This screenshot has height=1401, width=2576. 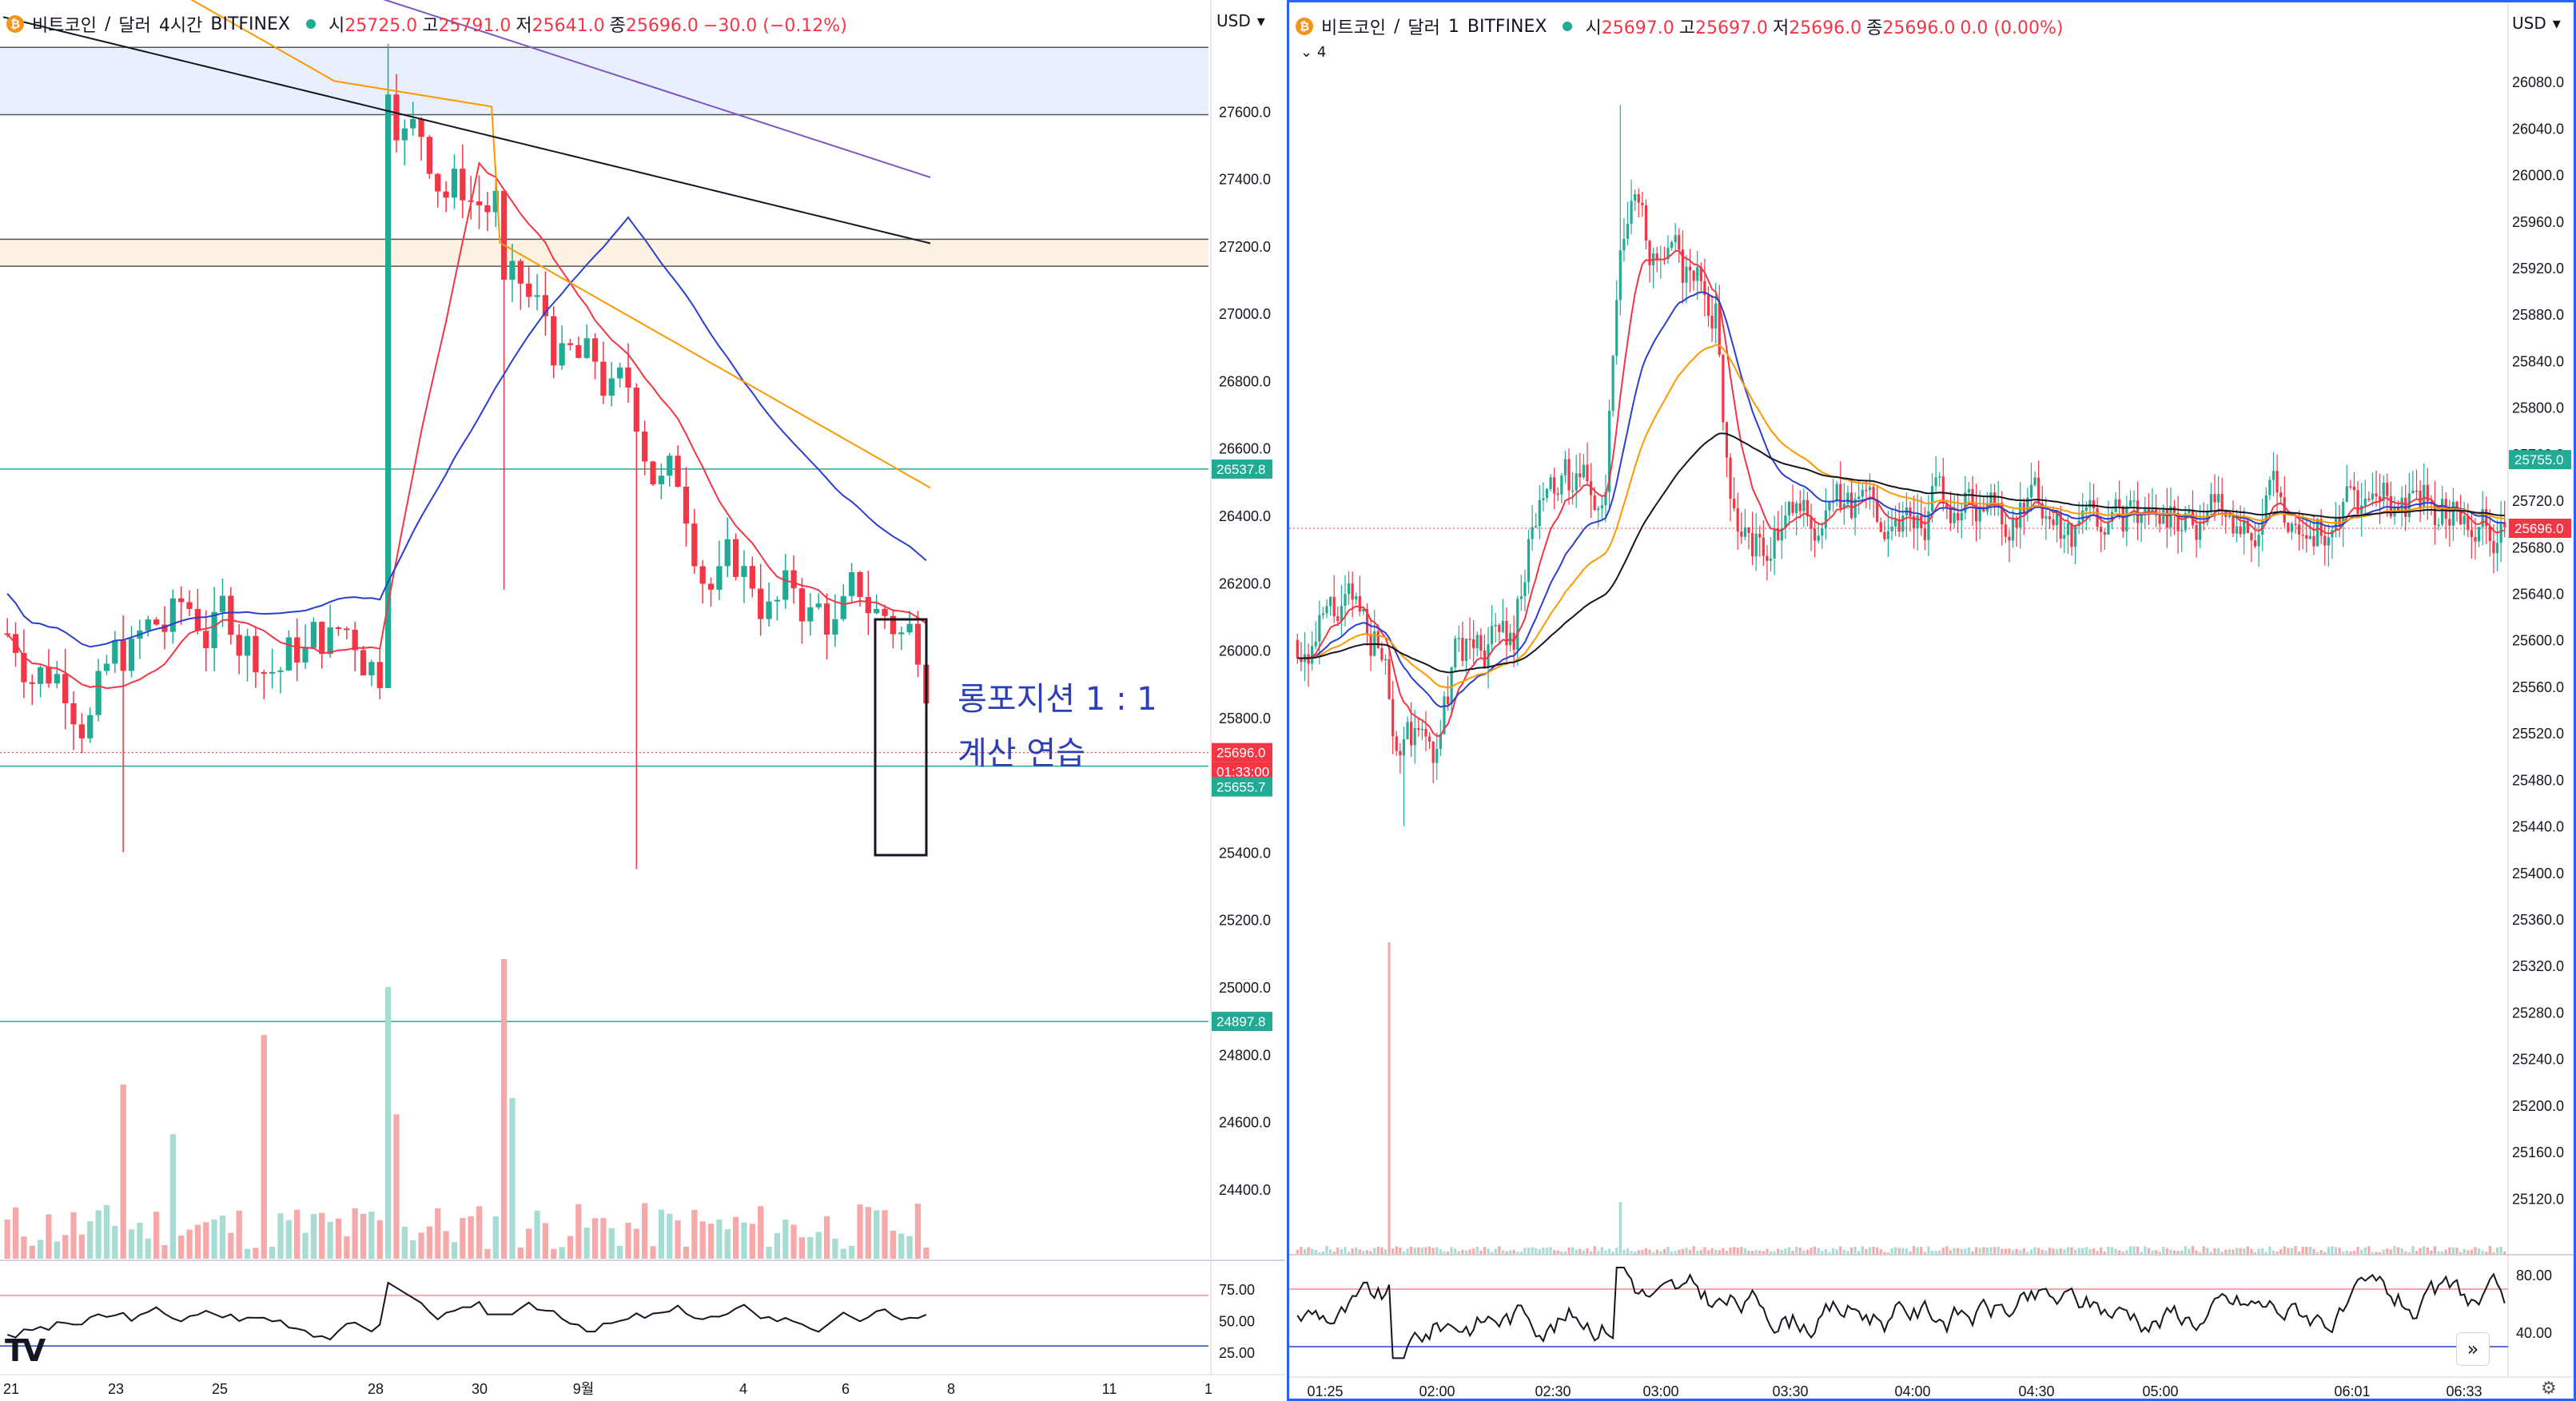 I want to click on price-axis-label: 25920.0, so click(x=2538, y=269).